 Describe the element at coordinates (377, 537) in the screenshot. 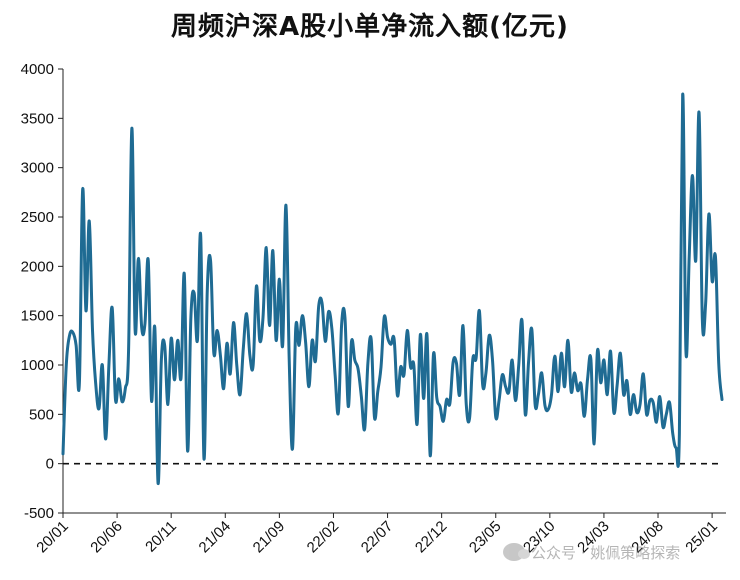

I see `x-tick-label: 22/07` at that location.